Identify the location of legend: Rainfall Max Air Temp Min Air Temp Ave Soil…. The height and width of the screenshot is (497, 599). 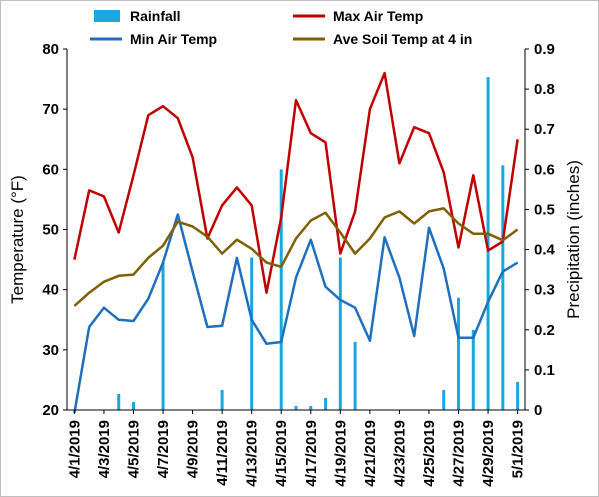
(281, 27).